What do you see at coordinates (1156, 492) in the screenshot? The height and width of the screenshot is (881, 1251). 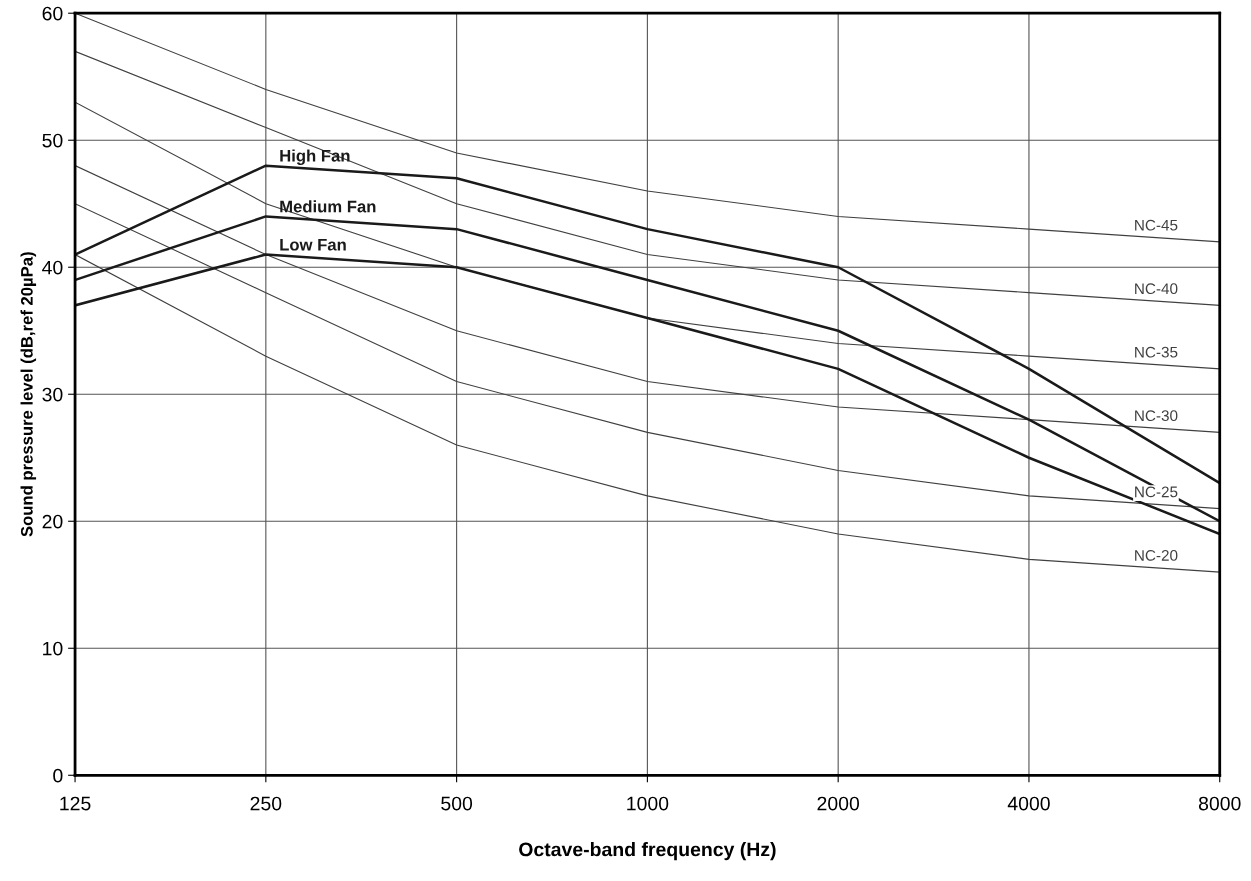 I see `series-label: NC-25` at bounding box center [1156, 492].